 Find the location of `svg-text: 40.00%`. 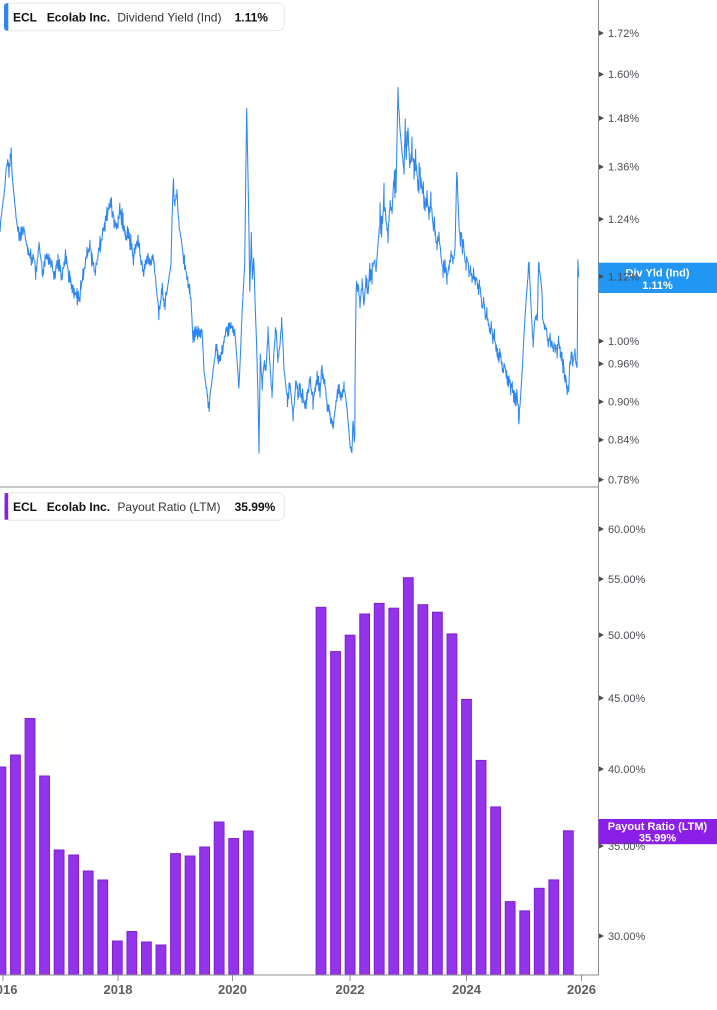

svg-text: 40.00% is located at coordinates (627, 770).